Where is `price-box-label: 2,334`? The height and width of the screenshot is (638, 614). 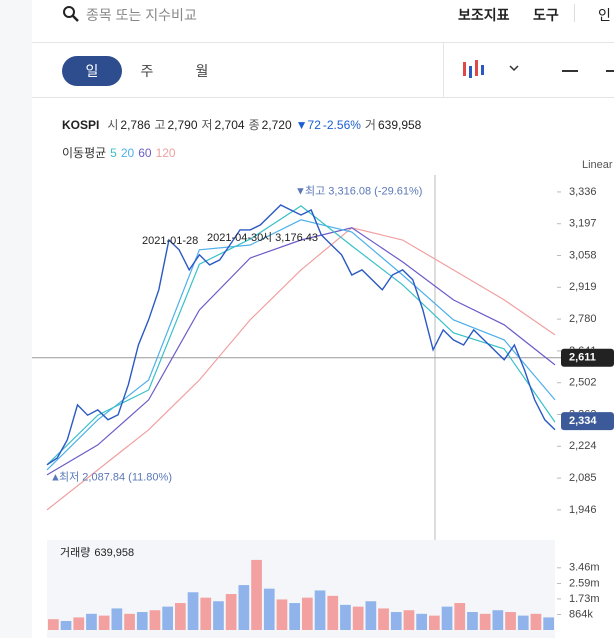 price-box-label: 2,334 is located at coordinates (583, 421).